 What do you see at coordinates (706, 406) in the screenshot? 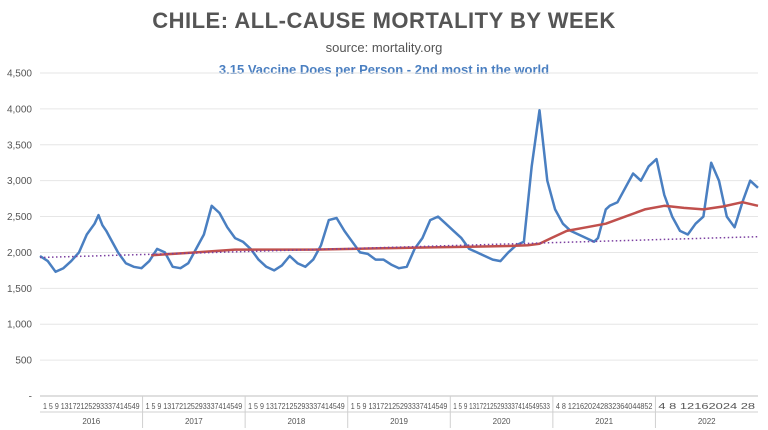
I see `x-week-ticks: 4 8 12162024 28` at bounding box center [706, 406].